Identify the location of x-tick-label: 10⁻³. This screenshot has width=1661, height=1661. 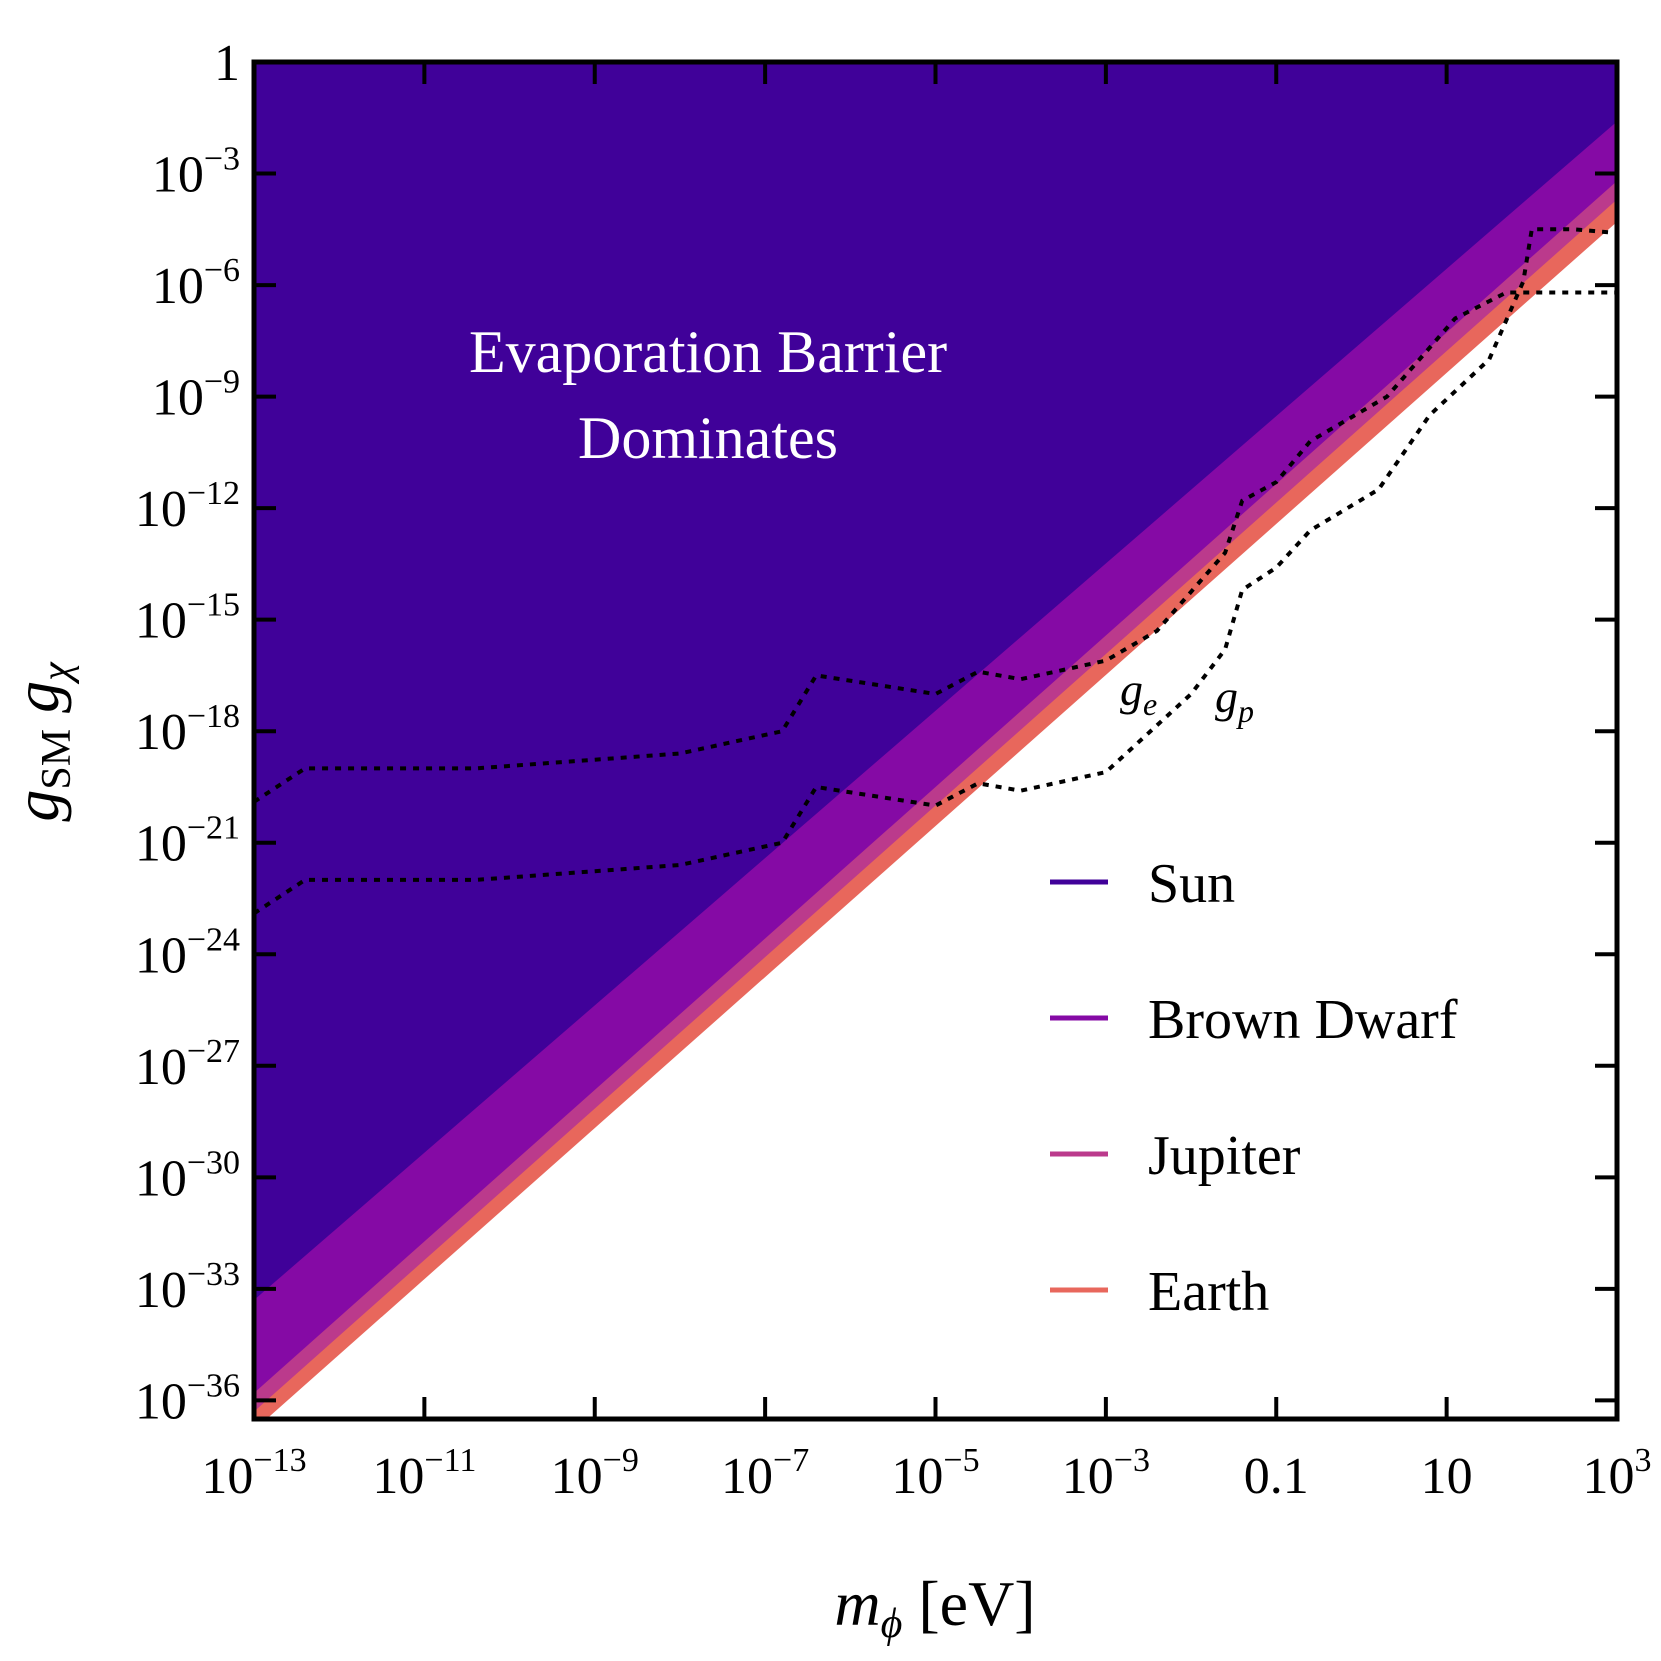
(1106, 1473).